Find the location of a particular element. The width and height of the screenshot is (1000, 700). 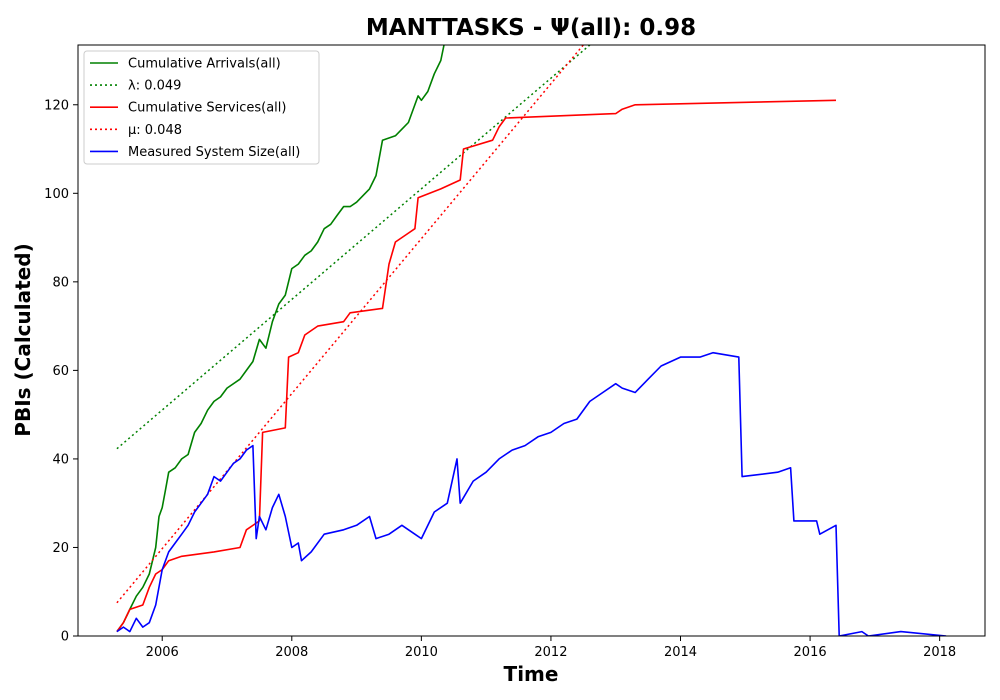

x-tick-label: 2006 is located at coordinates (162, 652).